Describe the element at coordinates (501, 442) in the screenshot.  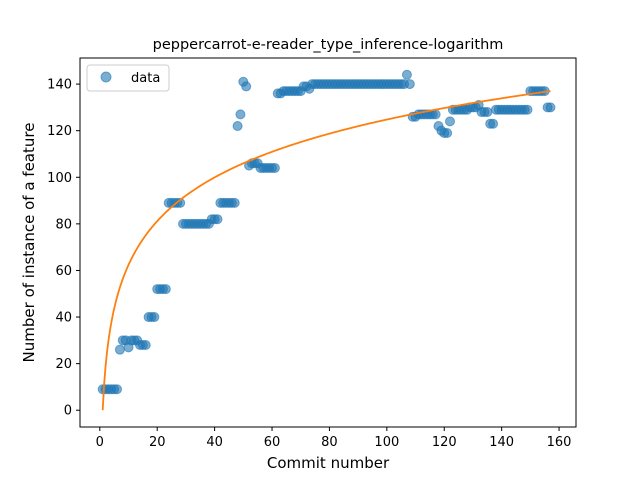
I see `x-tick-label: 140` at that location.